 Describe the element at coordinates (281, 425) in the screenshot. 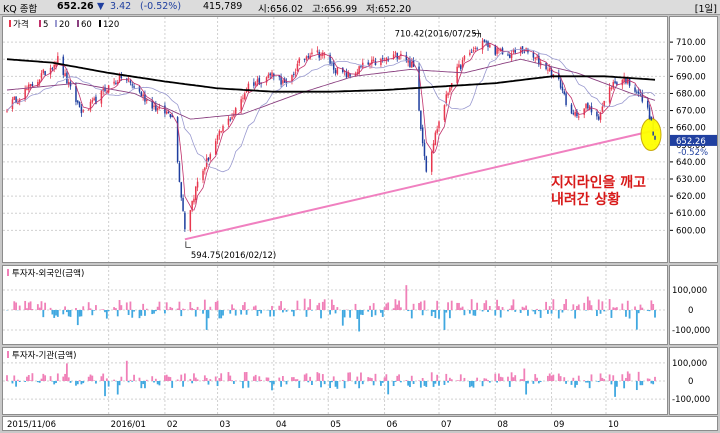

I see `date-tick-label: 04` at that location.